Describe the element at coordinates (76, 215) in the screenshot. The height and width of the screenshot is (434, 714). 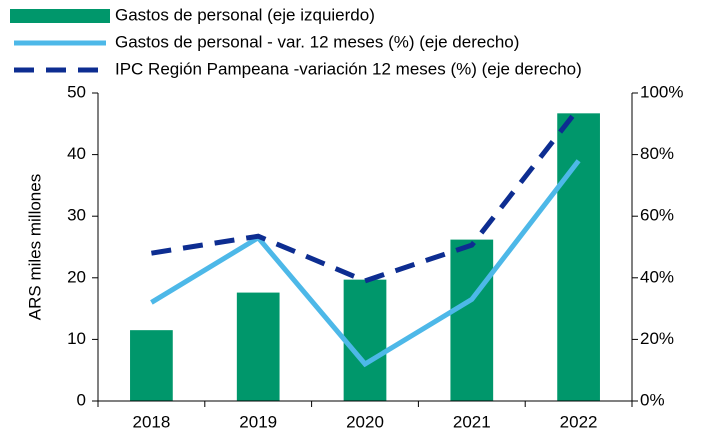
I see `y-tick-label: 30` at that location.